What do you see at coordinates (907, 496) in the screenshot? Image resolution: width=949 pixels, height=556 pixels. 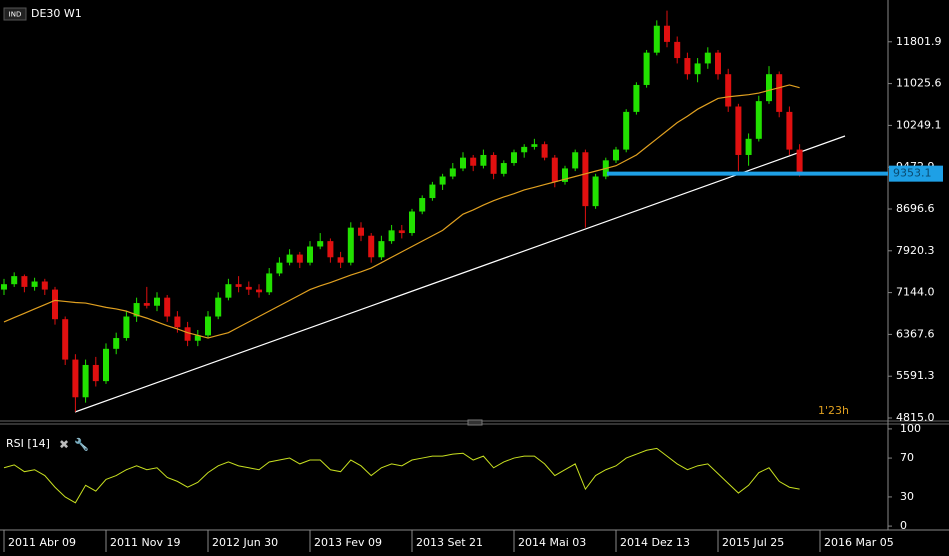 I see `rsi-tick-label: 30` at bounding box center [907, 496].